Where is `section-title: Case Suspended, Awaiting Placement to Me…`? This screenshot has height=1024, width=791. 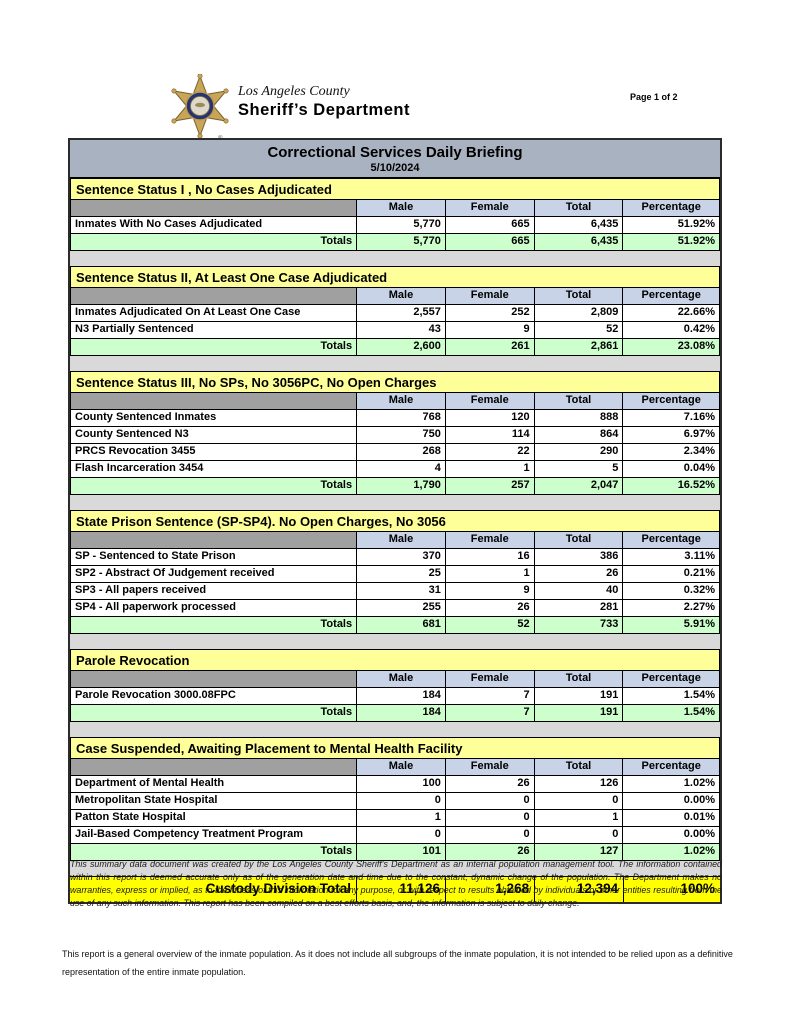
section-title: Case Suspended, Awaiting Placement to Me… is located at coordinates (395, 748).